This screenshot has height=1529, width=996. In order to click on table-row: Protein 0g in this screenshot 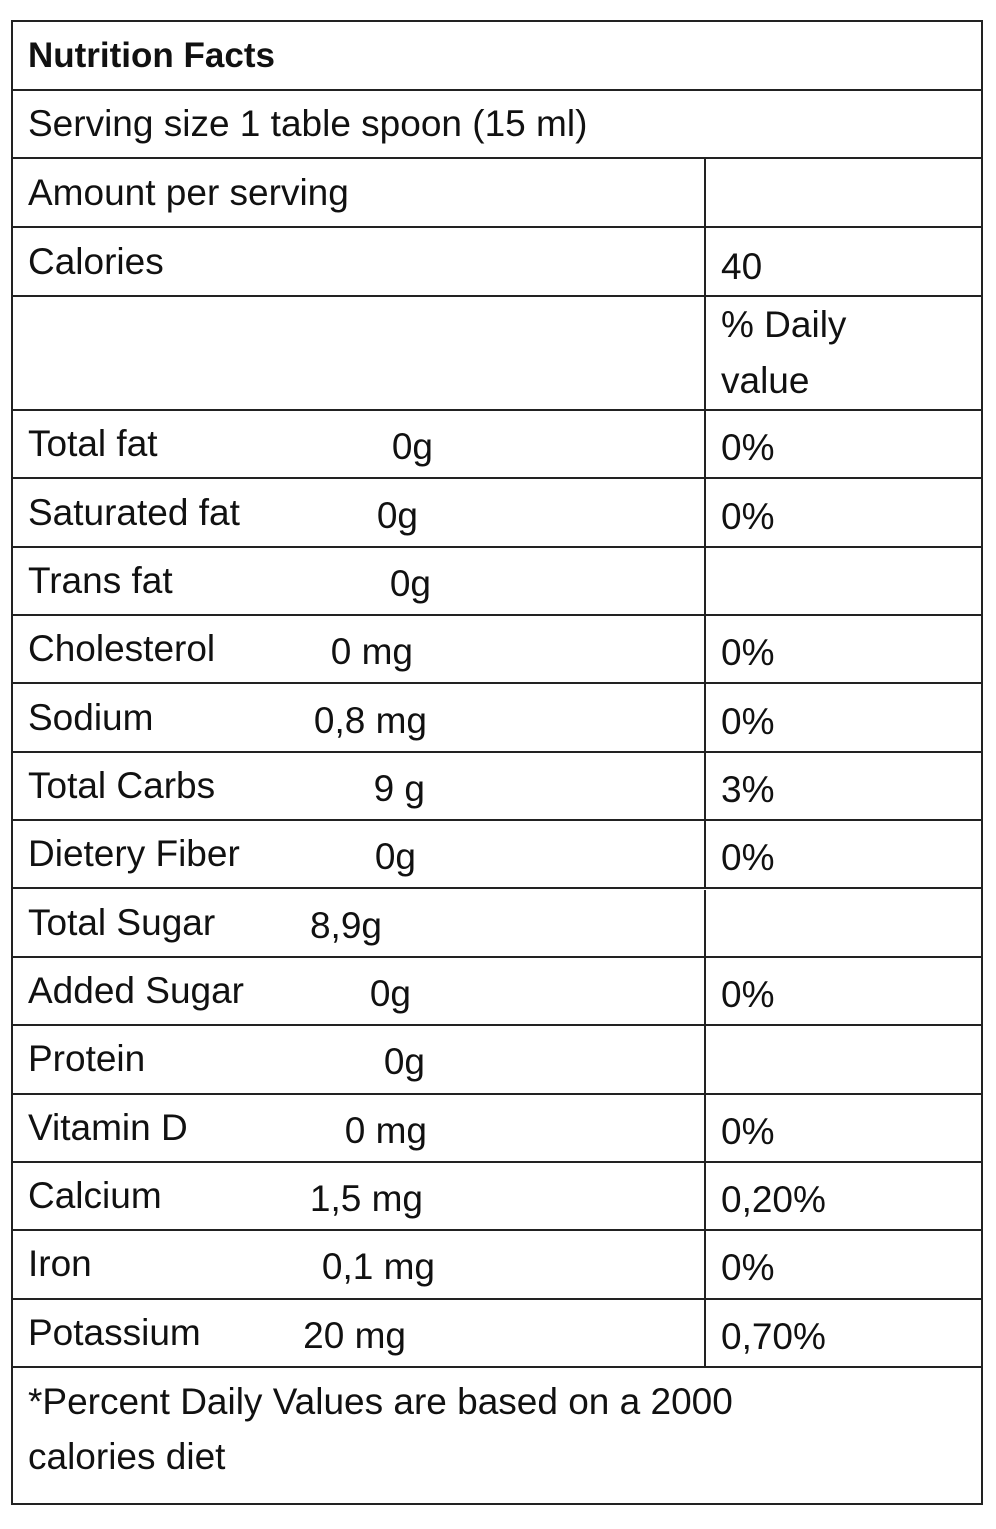, I will do `click(497, 1060)`.